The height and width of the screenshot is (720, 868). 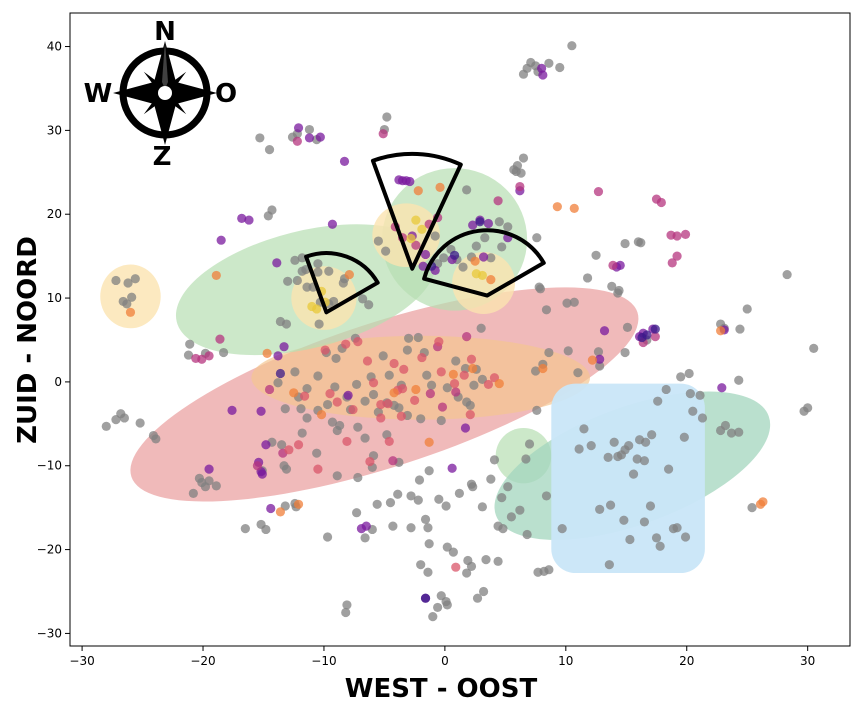 I want to click on x-tick-label: −10, so click(x=323, y=661).